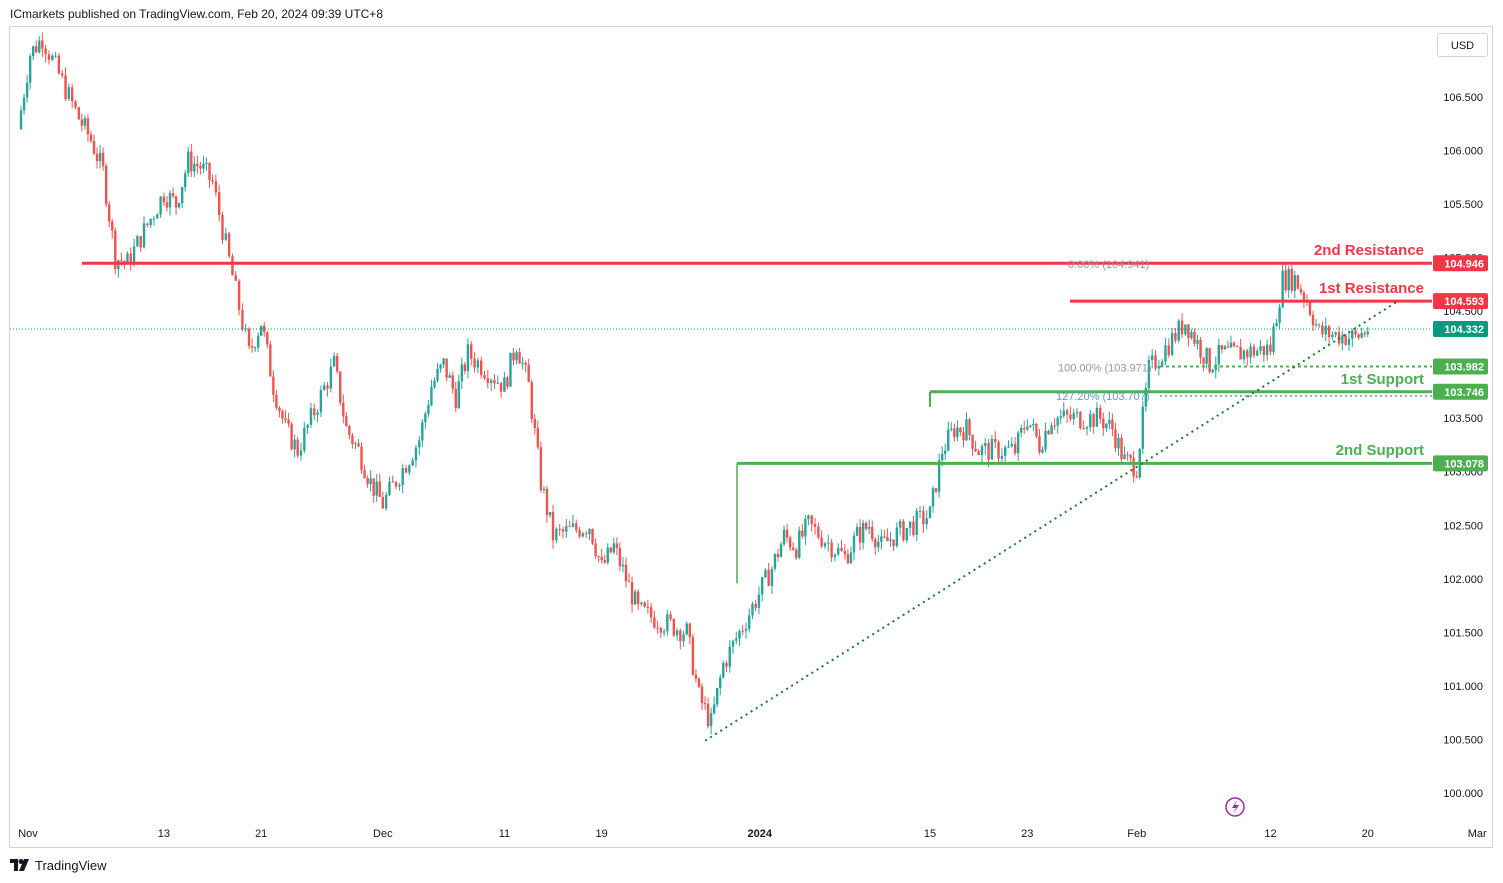 Image resolution: width=1503 pixels, height=883 pixels. What do you see at coordinates (1371, 288) in the screenshot?
I see `level-label: 1st Resistance` at bounding box center [1371, 288].